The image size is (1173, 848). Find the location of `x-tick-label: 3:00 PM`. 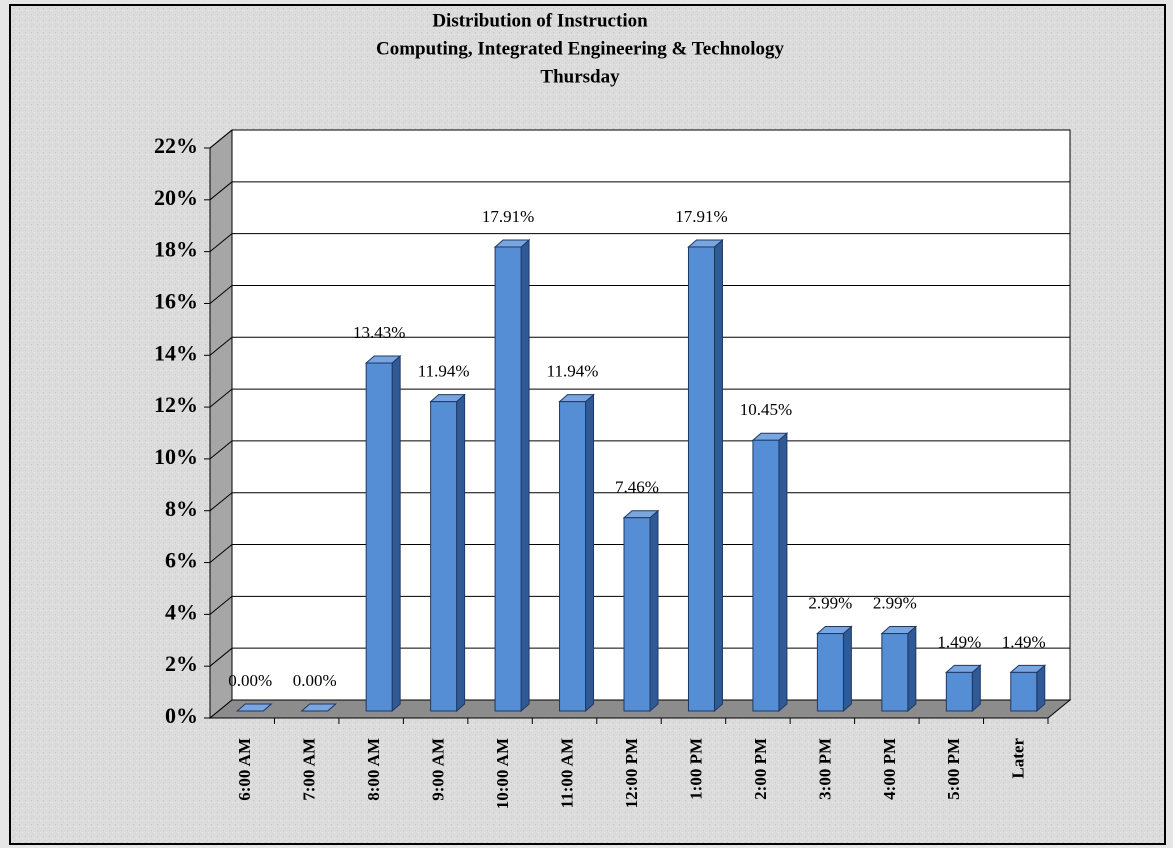

x-tick-label: 3:00 PM is located at coordinates (824, 769).